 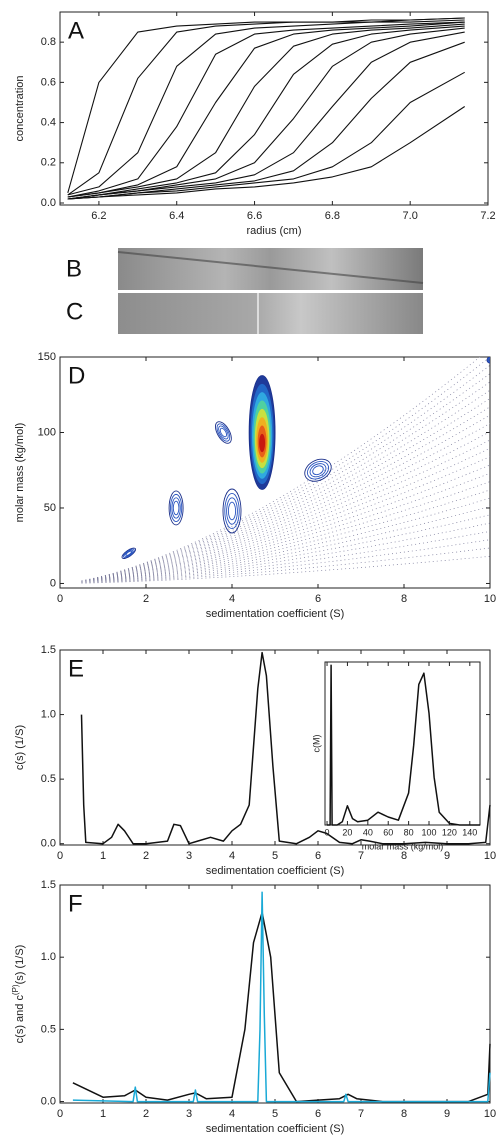 I want to click on x-tick-label: 1, so click(x=103, y=1114).